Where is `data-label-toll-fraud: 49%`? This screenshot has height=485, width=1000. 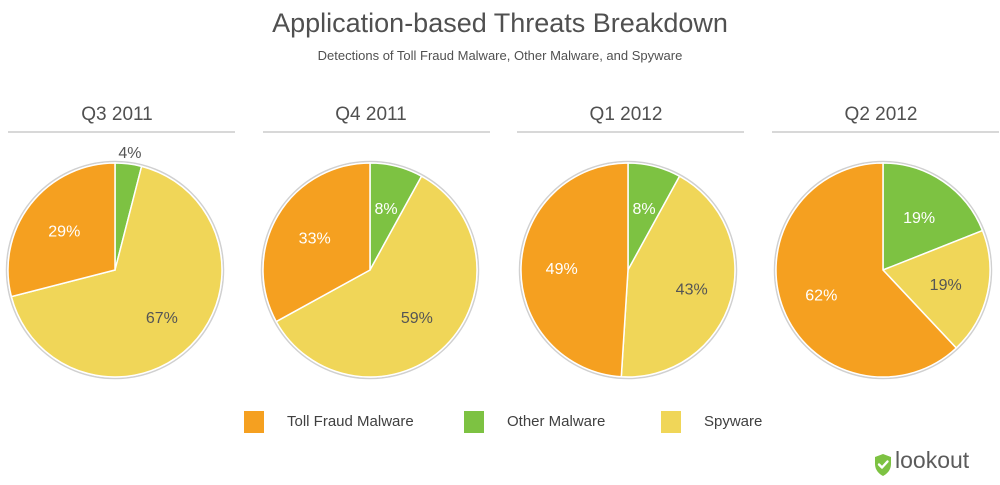
data-label-toll-fraud: 49% is located at coordinates (562, 269).